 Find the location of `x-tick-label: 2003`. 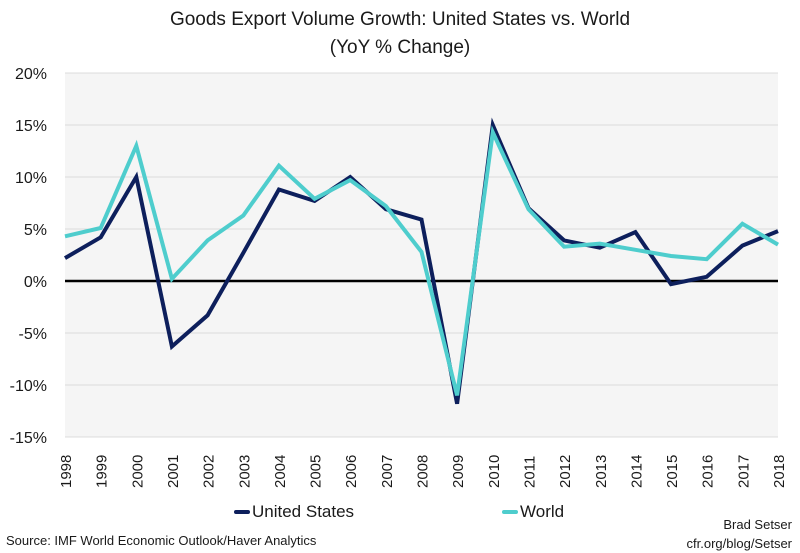

x-tick-label: 2003 is located at coordinates (244, 471).